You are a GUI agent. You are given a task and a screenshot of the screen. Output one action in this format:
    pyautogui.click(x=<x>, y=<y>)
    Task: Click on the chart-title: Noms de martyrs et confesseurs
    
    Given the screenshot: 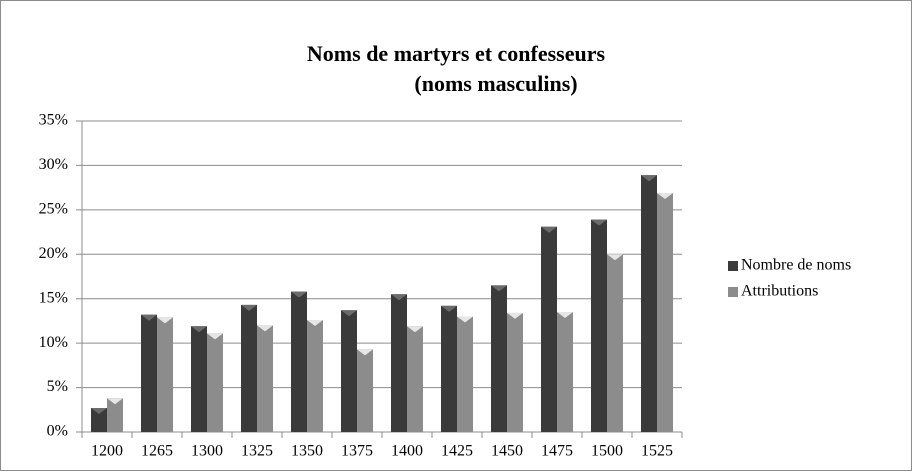 What is the action you would take?
    pyautogui.click(x=456, y=53)
    